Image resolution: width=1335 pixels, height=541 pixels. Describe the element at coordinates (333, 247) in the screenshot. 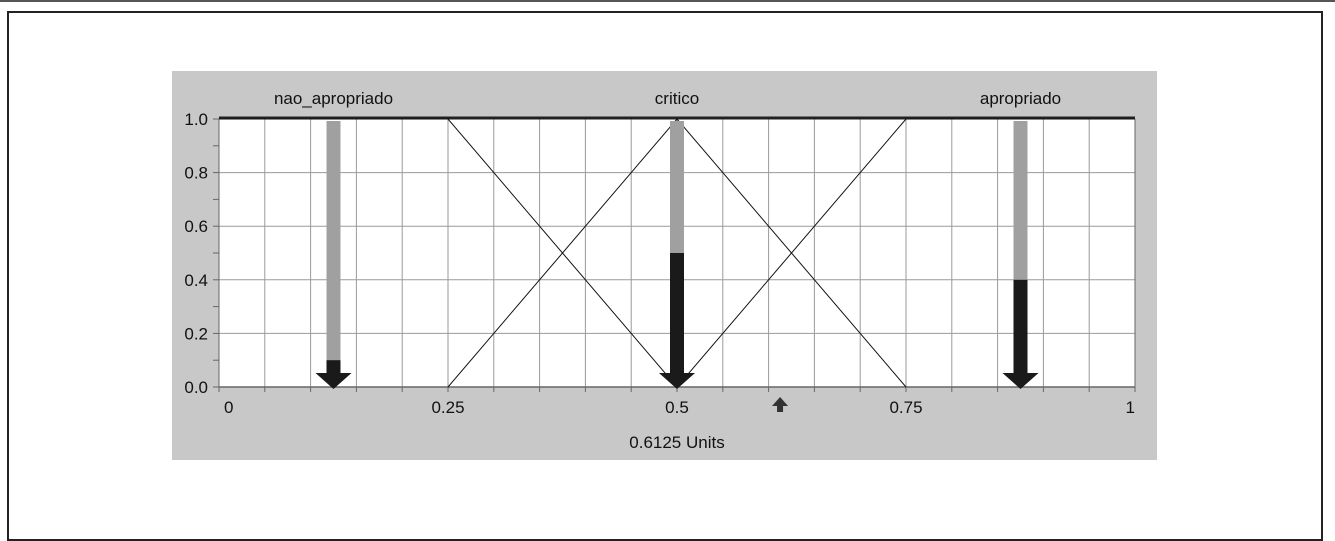

I see `bar-range-nao_apropriado` at that location.